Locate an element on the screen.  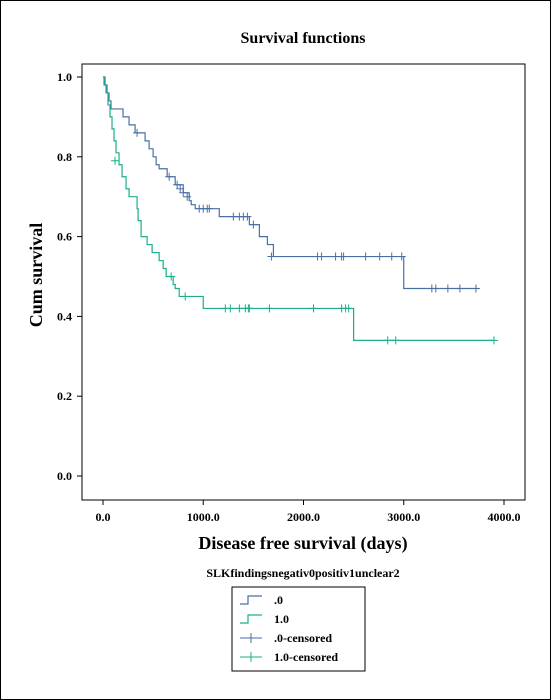
x-tick-label: 0.0 is located at coordinates (103, 517).